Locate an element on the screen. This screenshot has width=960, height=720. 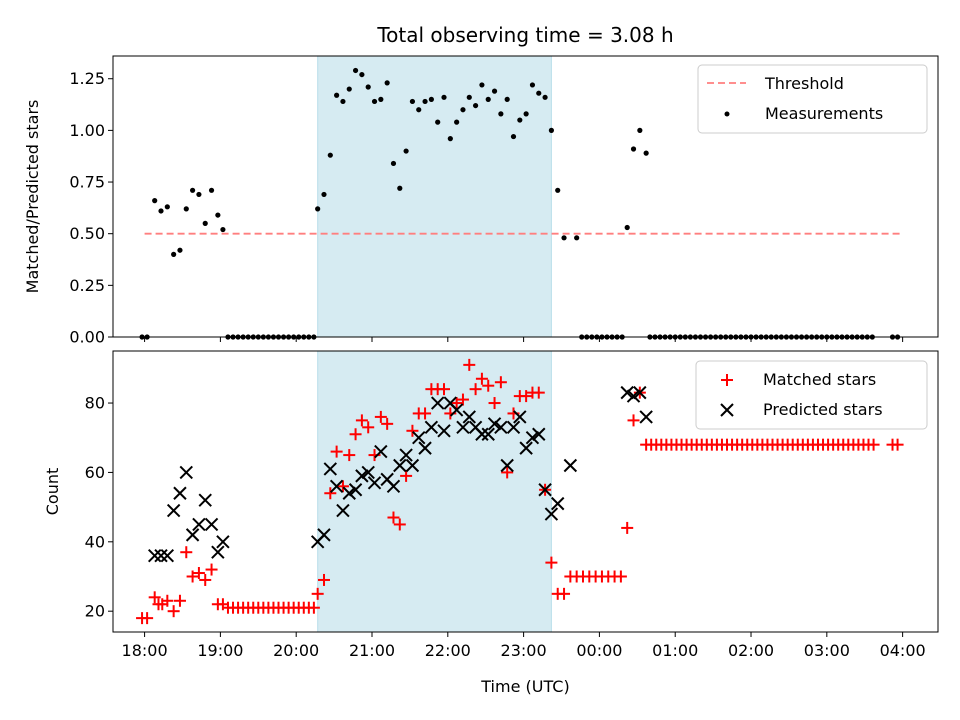
x-tick-label: 01:00 is located at coordinates (675, 650).